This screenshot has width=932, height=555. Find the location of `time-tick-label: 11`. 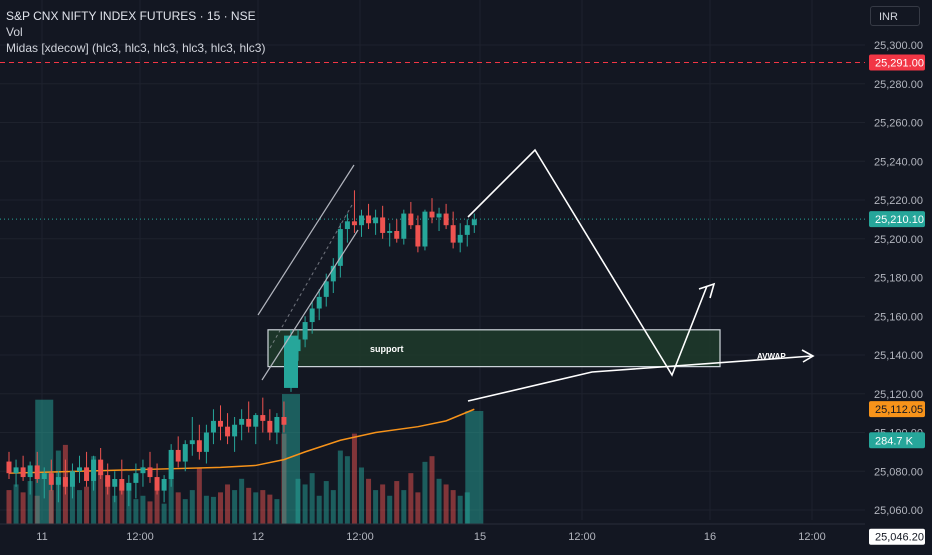

time-tick-label: 11 is located at coordinates (41, 537).